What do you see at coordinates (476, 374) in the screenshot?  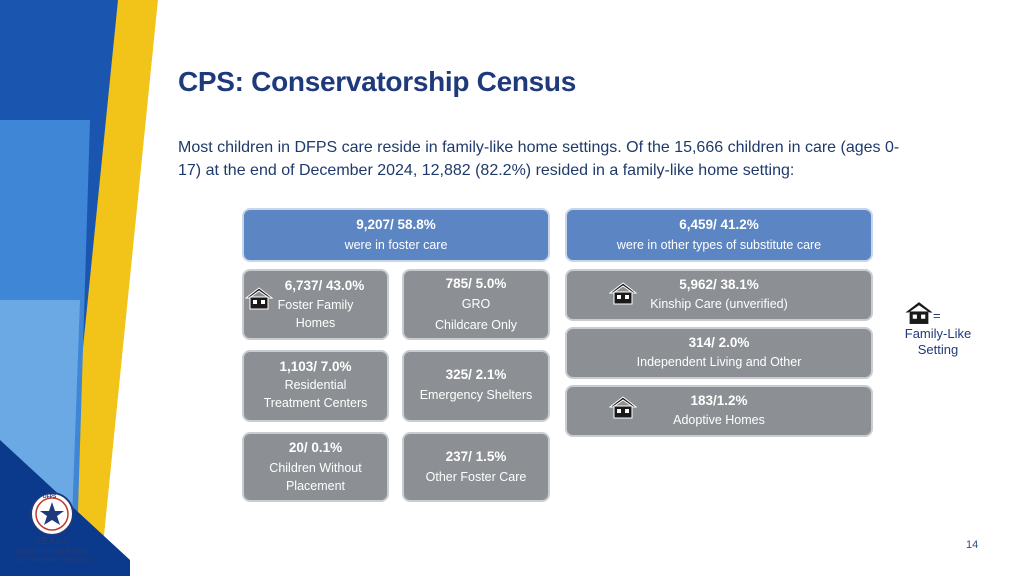 I see `box-value: 325/ 2.1%` at bounding box center [476, 374].